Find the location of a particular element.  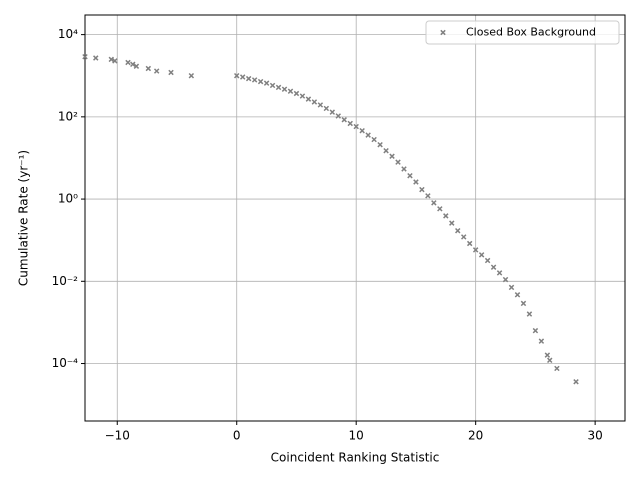

y-tick-label: 10⁻² is located at coordinates (65, 281).